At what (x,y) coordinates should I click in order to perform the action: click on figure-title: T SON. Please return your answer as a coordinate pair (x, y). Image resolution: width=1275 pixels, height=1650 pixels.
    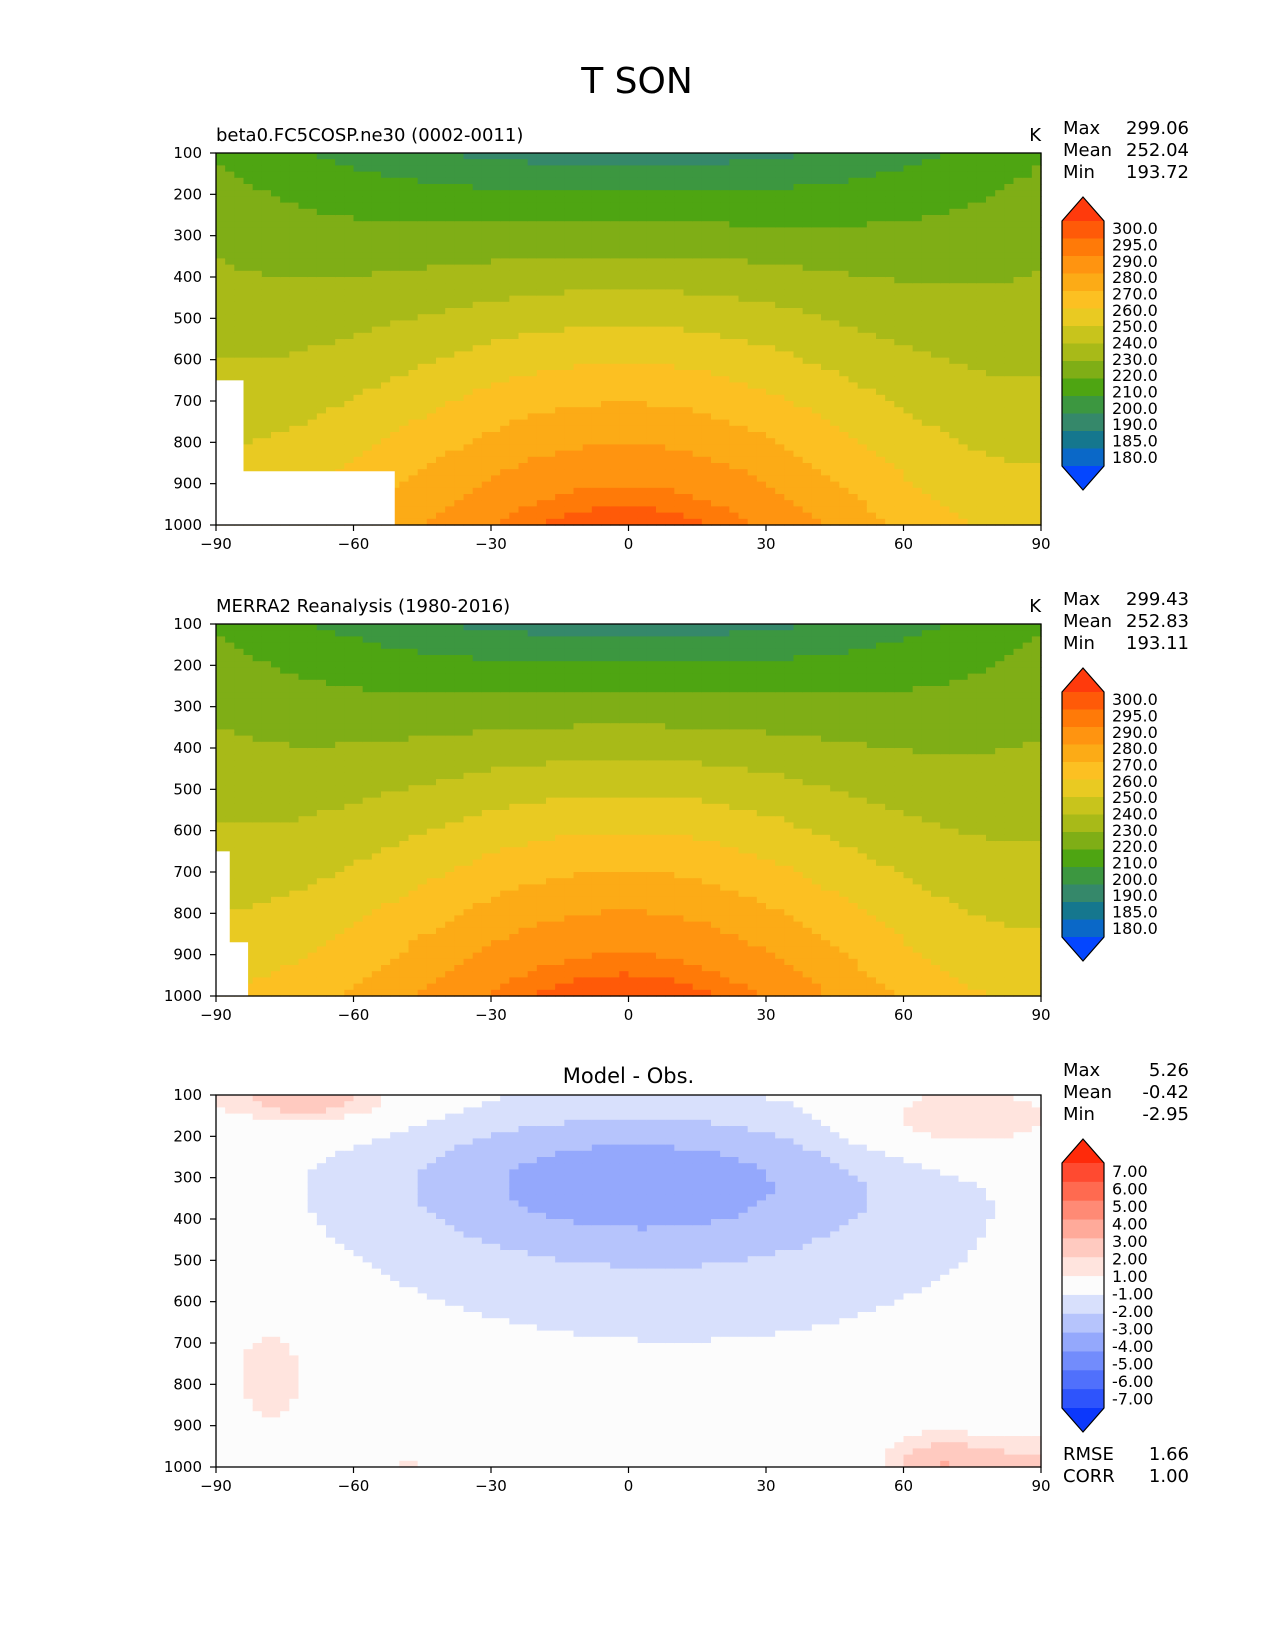
    Looking at the image, I should click on (636, 81).